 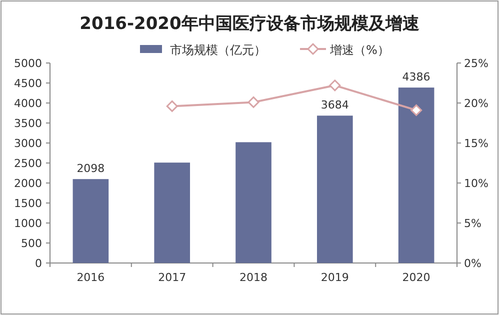 What do you see at coordinates (28, 223) in the screenshot?
I see `y-tick-label: 1000` at bounding box center [28, 223].